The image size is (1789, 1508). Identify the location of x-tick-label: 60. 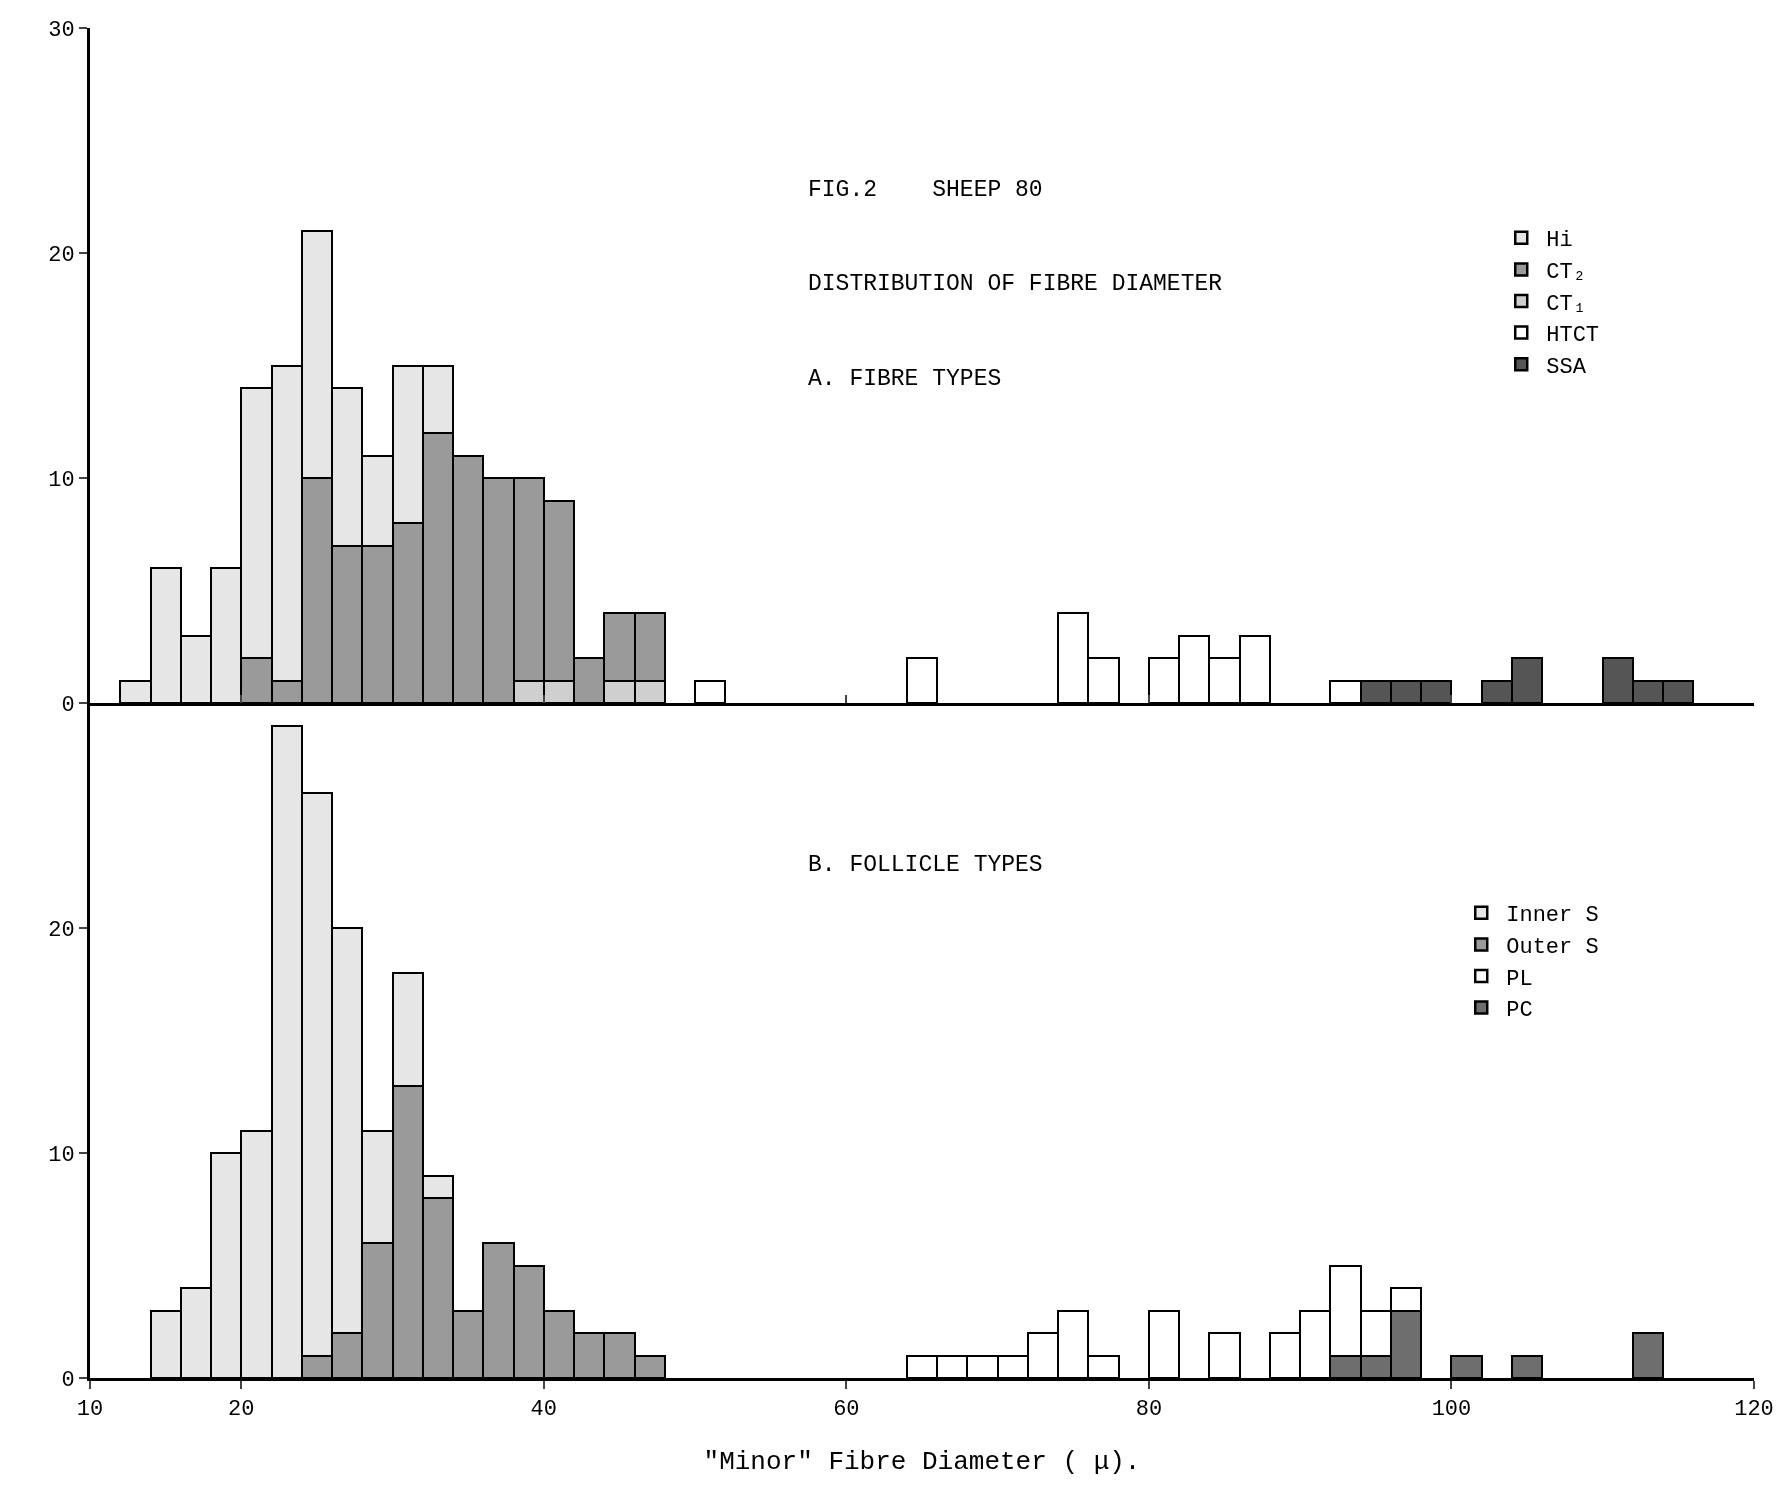
(846, 1410).